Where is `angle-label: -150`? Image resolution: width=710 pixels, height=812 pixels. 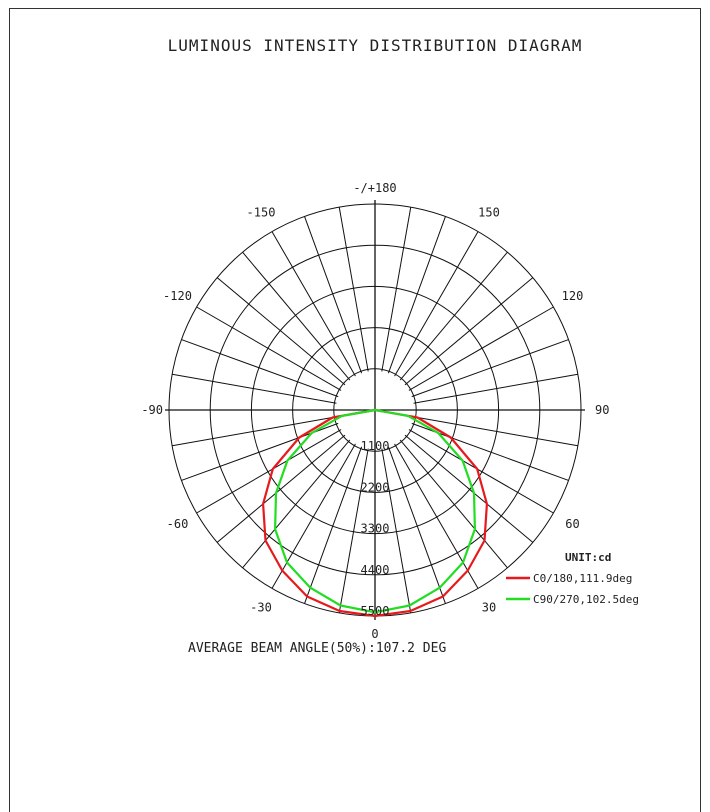
angle-label: -150 is located at coordinates (261, 213).